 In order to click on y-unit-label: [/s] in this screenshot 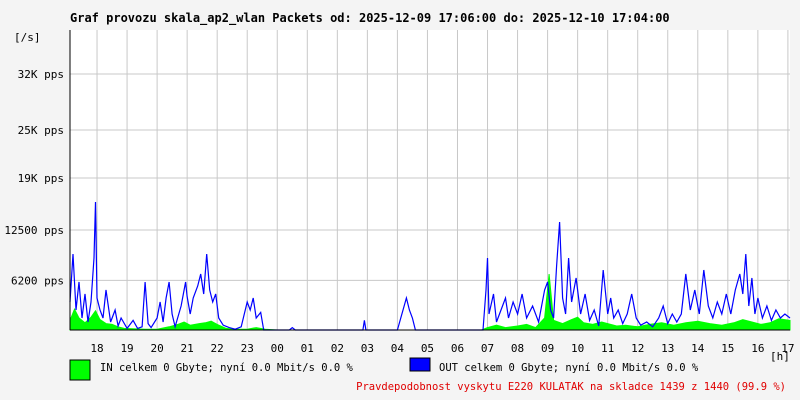, I will do `click(27, 37)`.